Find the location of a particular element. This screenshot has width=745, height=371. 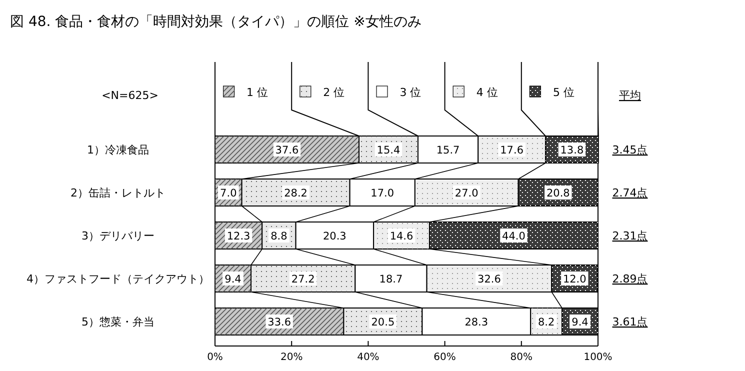

data-label: 44.0 is located at coordinates (514, 236).